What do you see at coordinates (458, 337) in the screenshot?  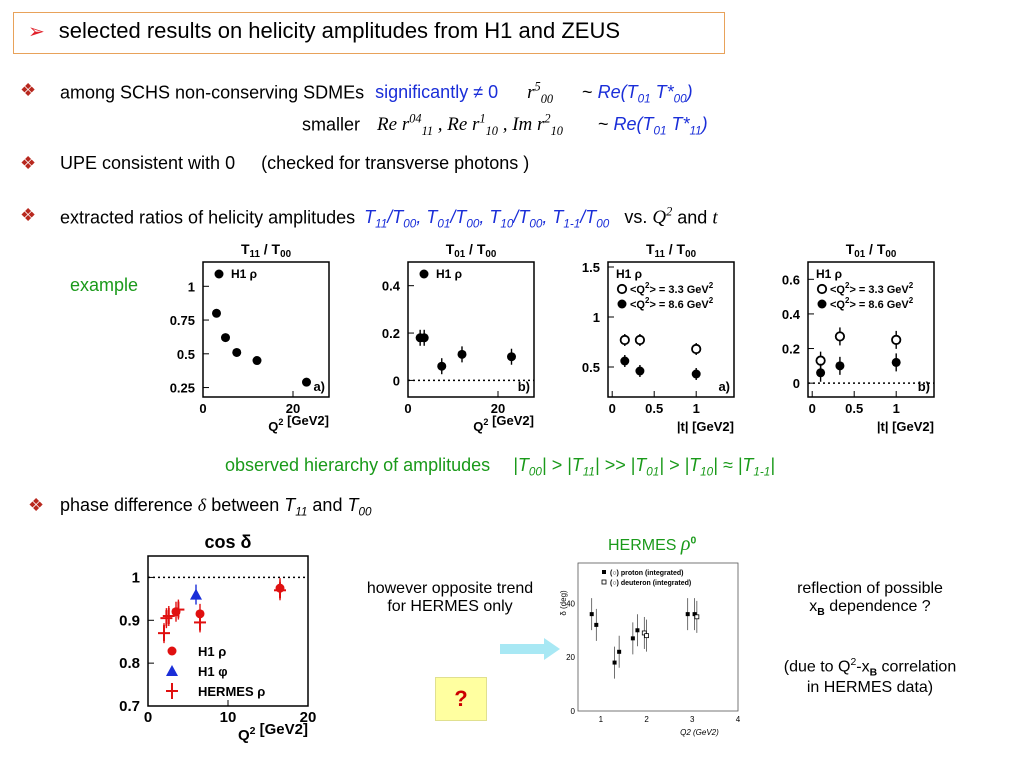 I see `plot-t01-t00-q2: 0 20 0 0.2 0.4 T01 / T00 Q2 [GeV2] b) H1 ρ` at bounding box center [458, 337].